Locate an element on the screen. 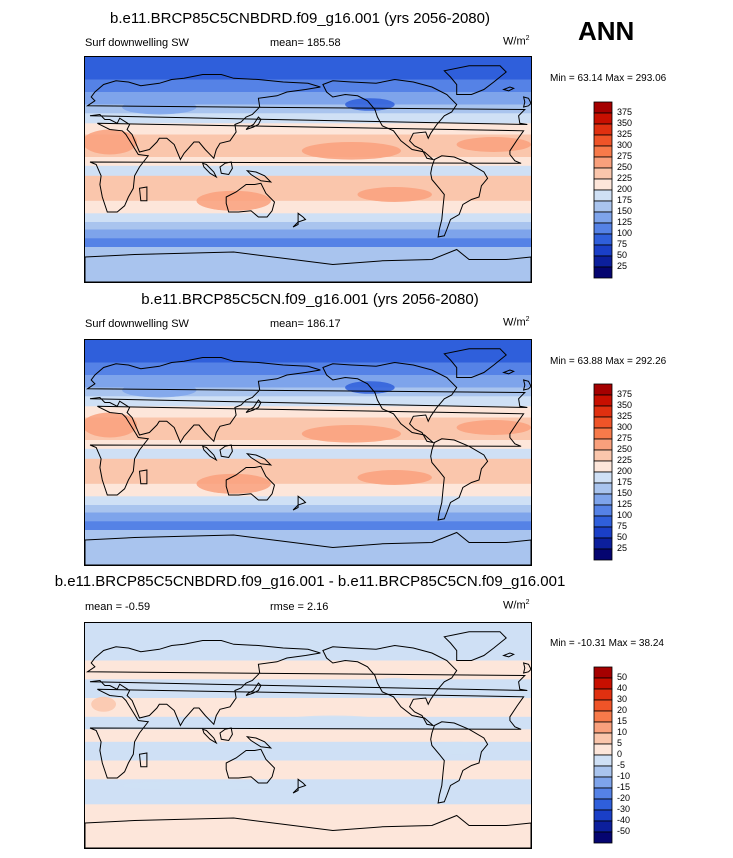 The height and width of the screenshot is (858, 733). panel3-minmax: Min = -10.31 Max = 38.24 is located at coordinates (607, 643).